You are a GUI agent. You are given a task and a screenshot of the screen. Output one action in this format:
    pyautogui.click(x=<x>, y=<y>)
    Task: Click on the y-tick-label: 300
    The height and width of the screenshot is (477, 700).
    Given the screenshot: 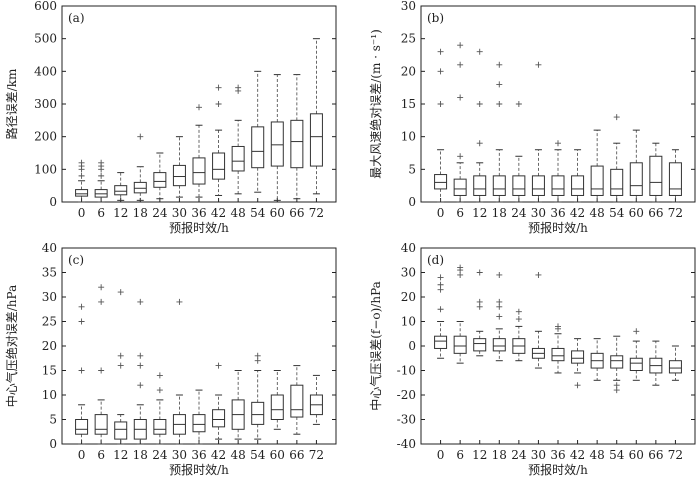 What is the action you would take?
    pyautogui.click(x=45, y=104)
    